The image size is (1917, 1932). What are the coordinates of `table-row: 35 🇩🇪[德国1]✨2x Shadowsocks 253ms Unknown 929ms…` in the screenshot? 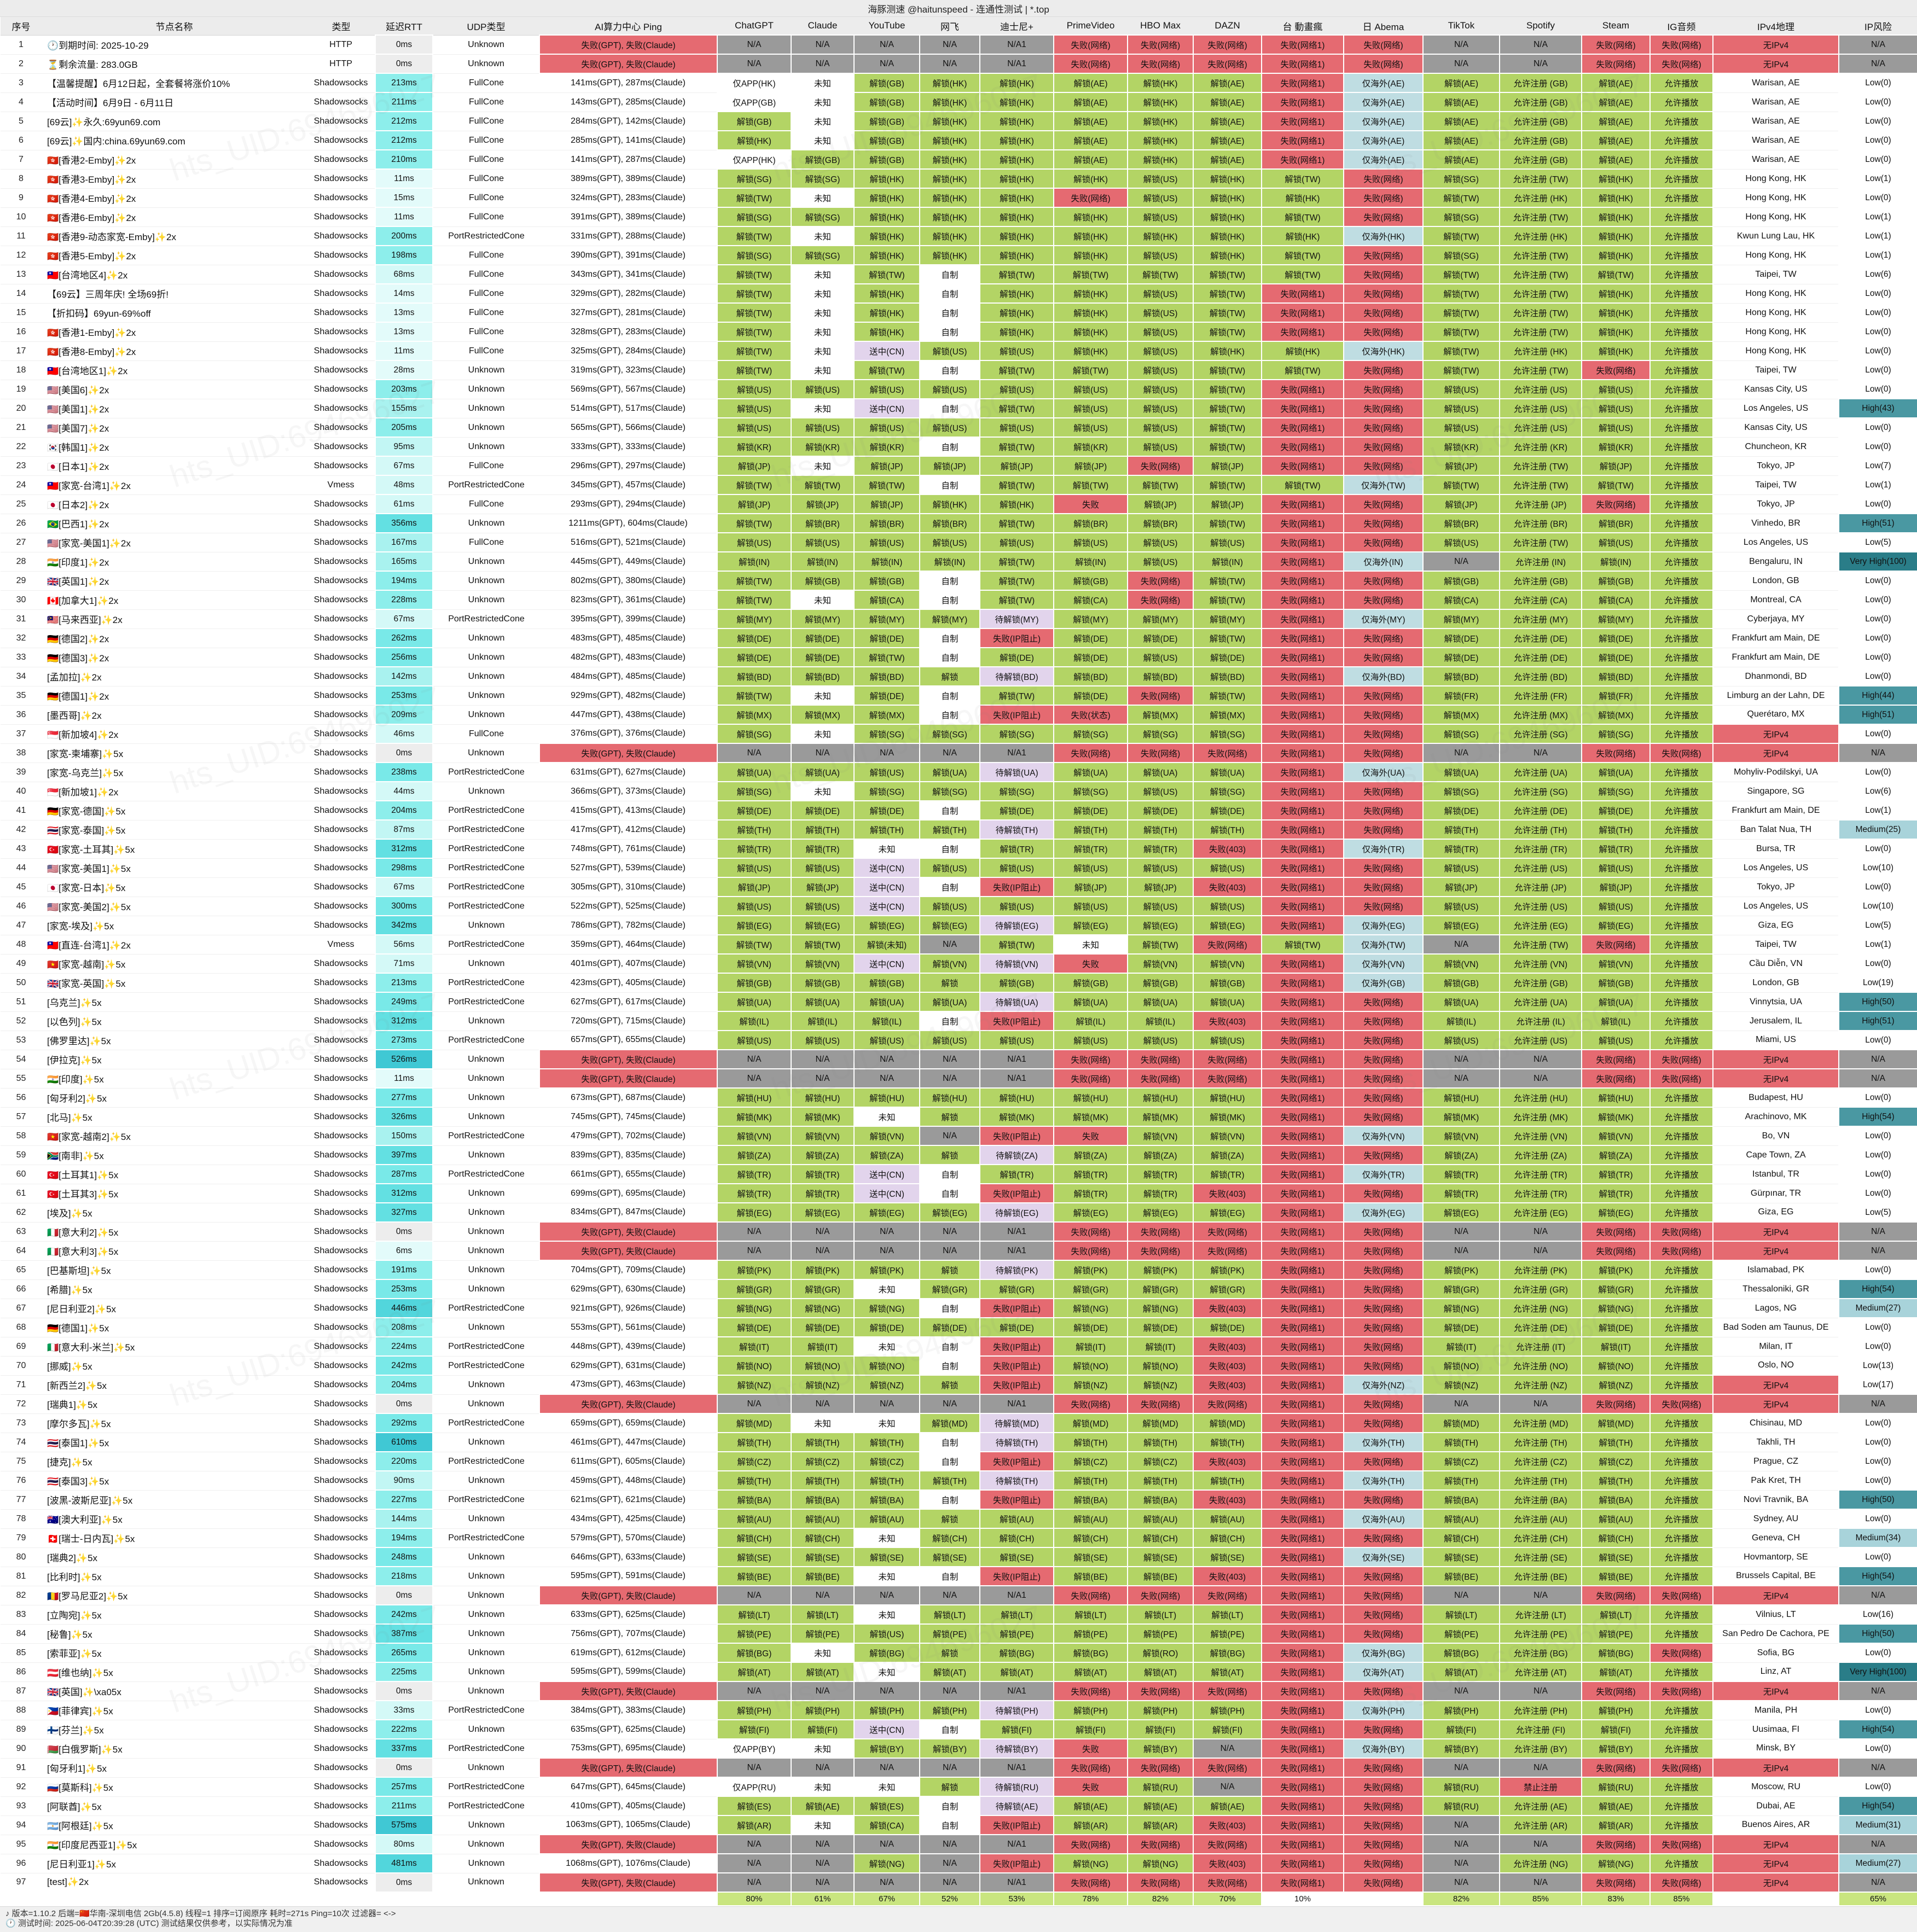 It's located at (959, 695).